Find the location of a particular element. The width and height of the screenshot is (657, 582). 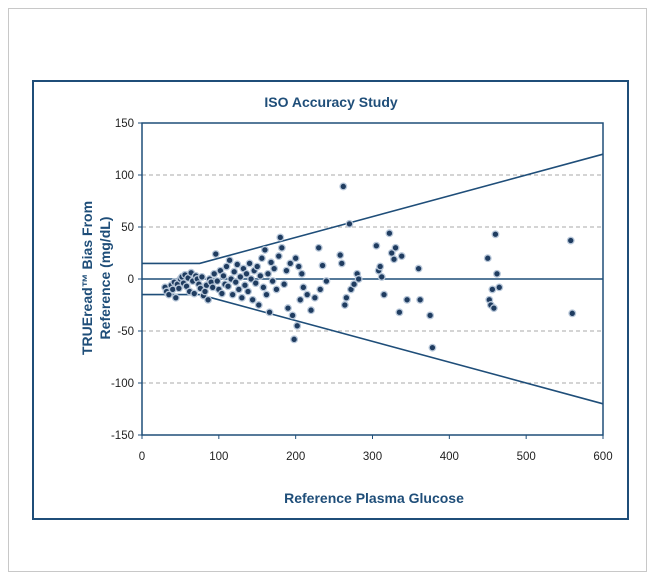

y-tick-label: -150 is located at coordinates (122, 436).